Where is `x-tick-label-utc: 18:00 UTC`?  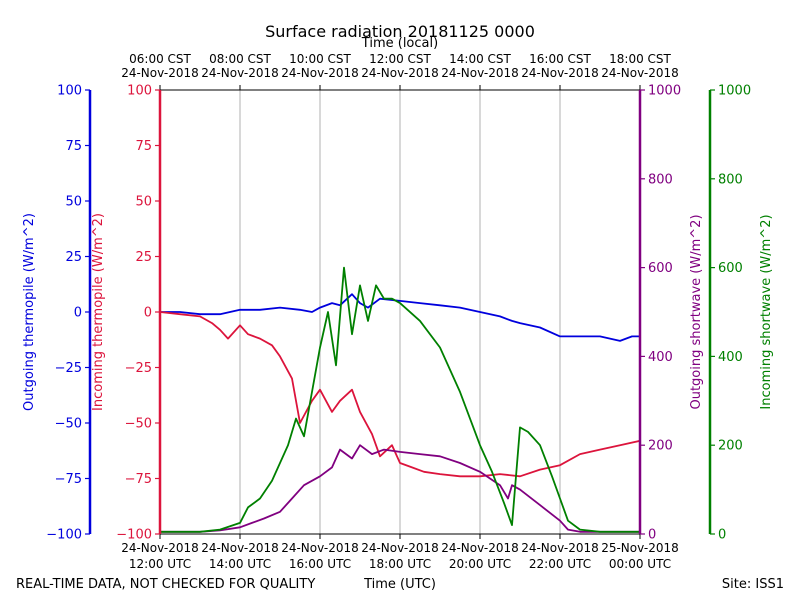
x-tick-label-utc: 18:00 UTC is located at coordinates (400, 564).